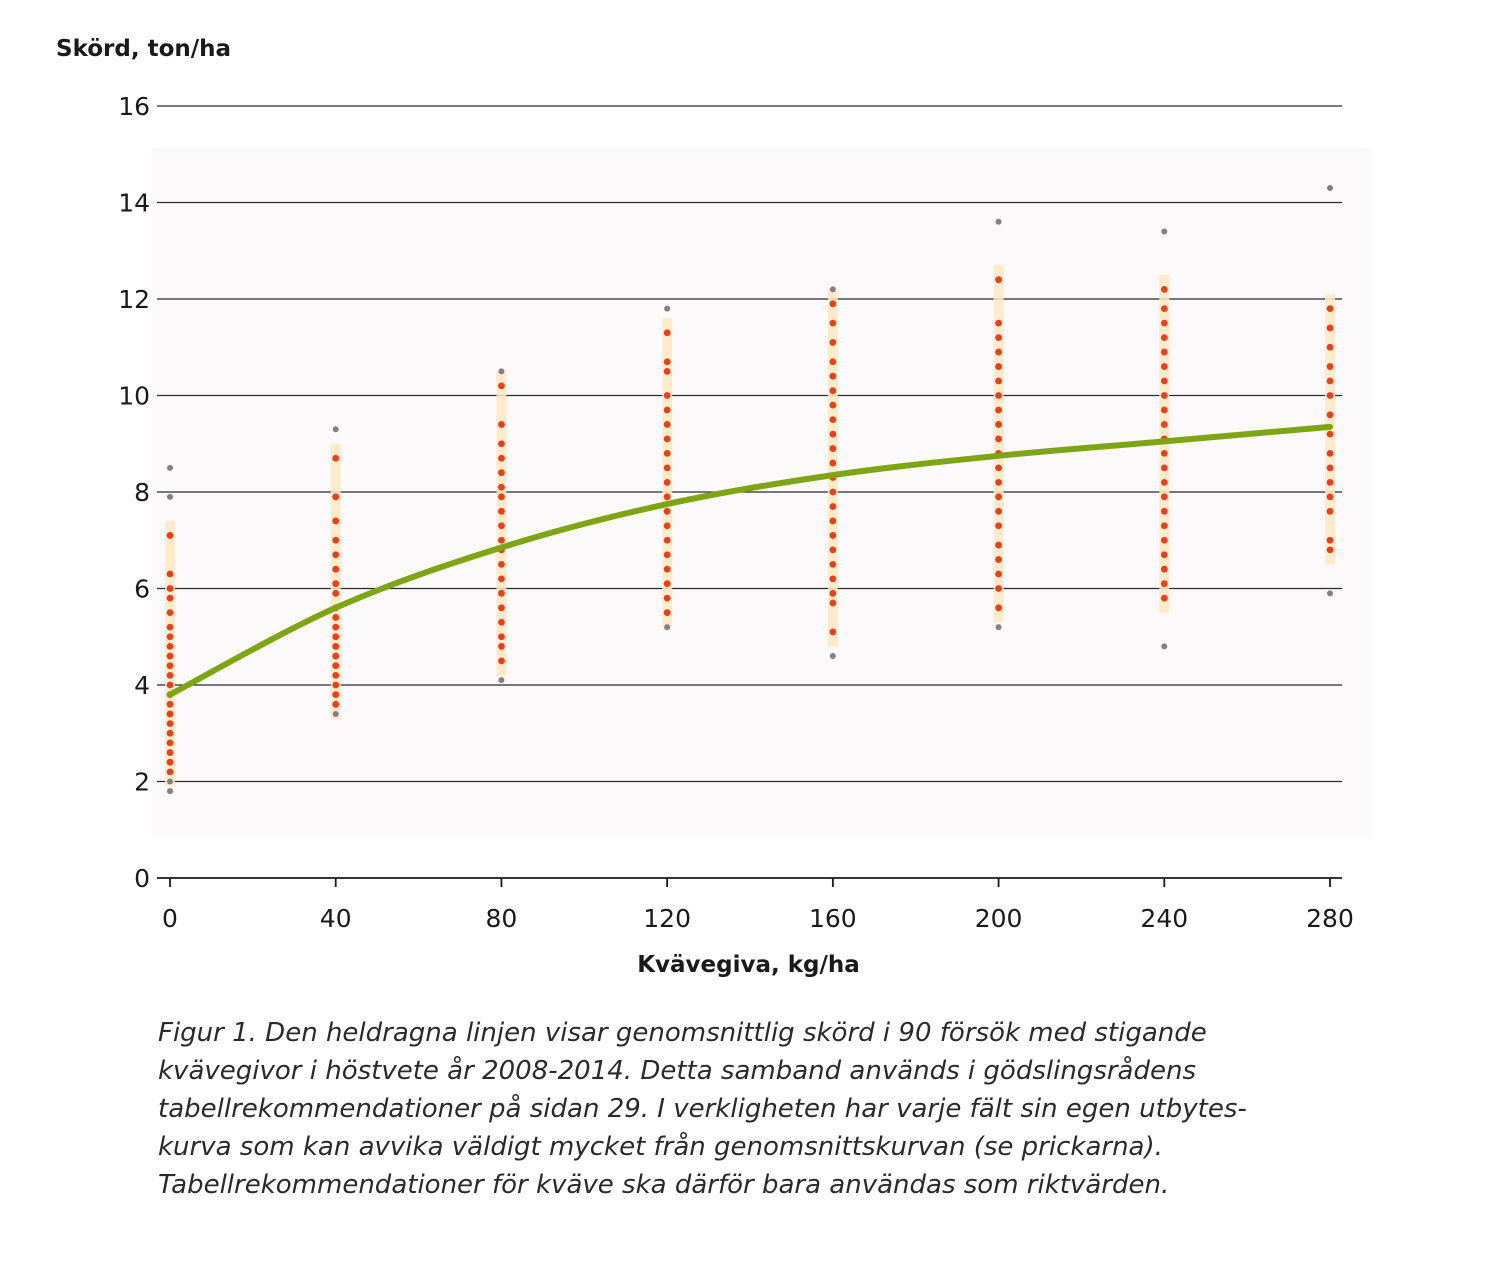 The height and width of the screenshot is (1267, 1485). Describe the element at coordinates (144, 49) in the screenshot. I see `y-axis-title: Skörd, ton/ha` at that location.